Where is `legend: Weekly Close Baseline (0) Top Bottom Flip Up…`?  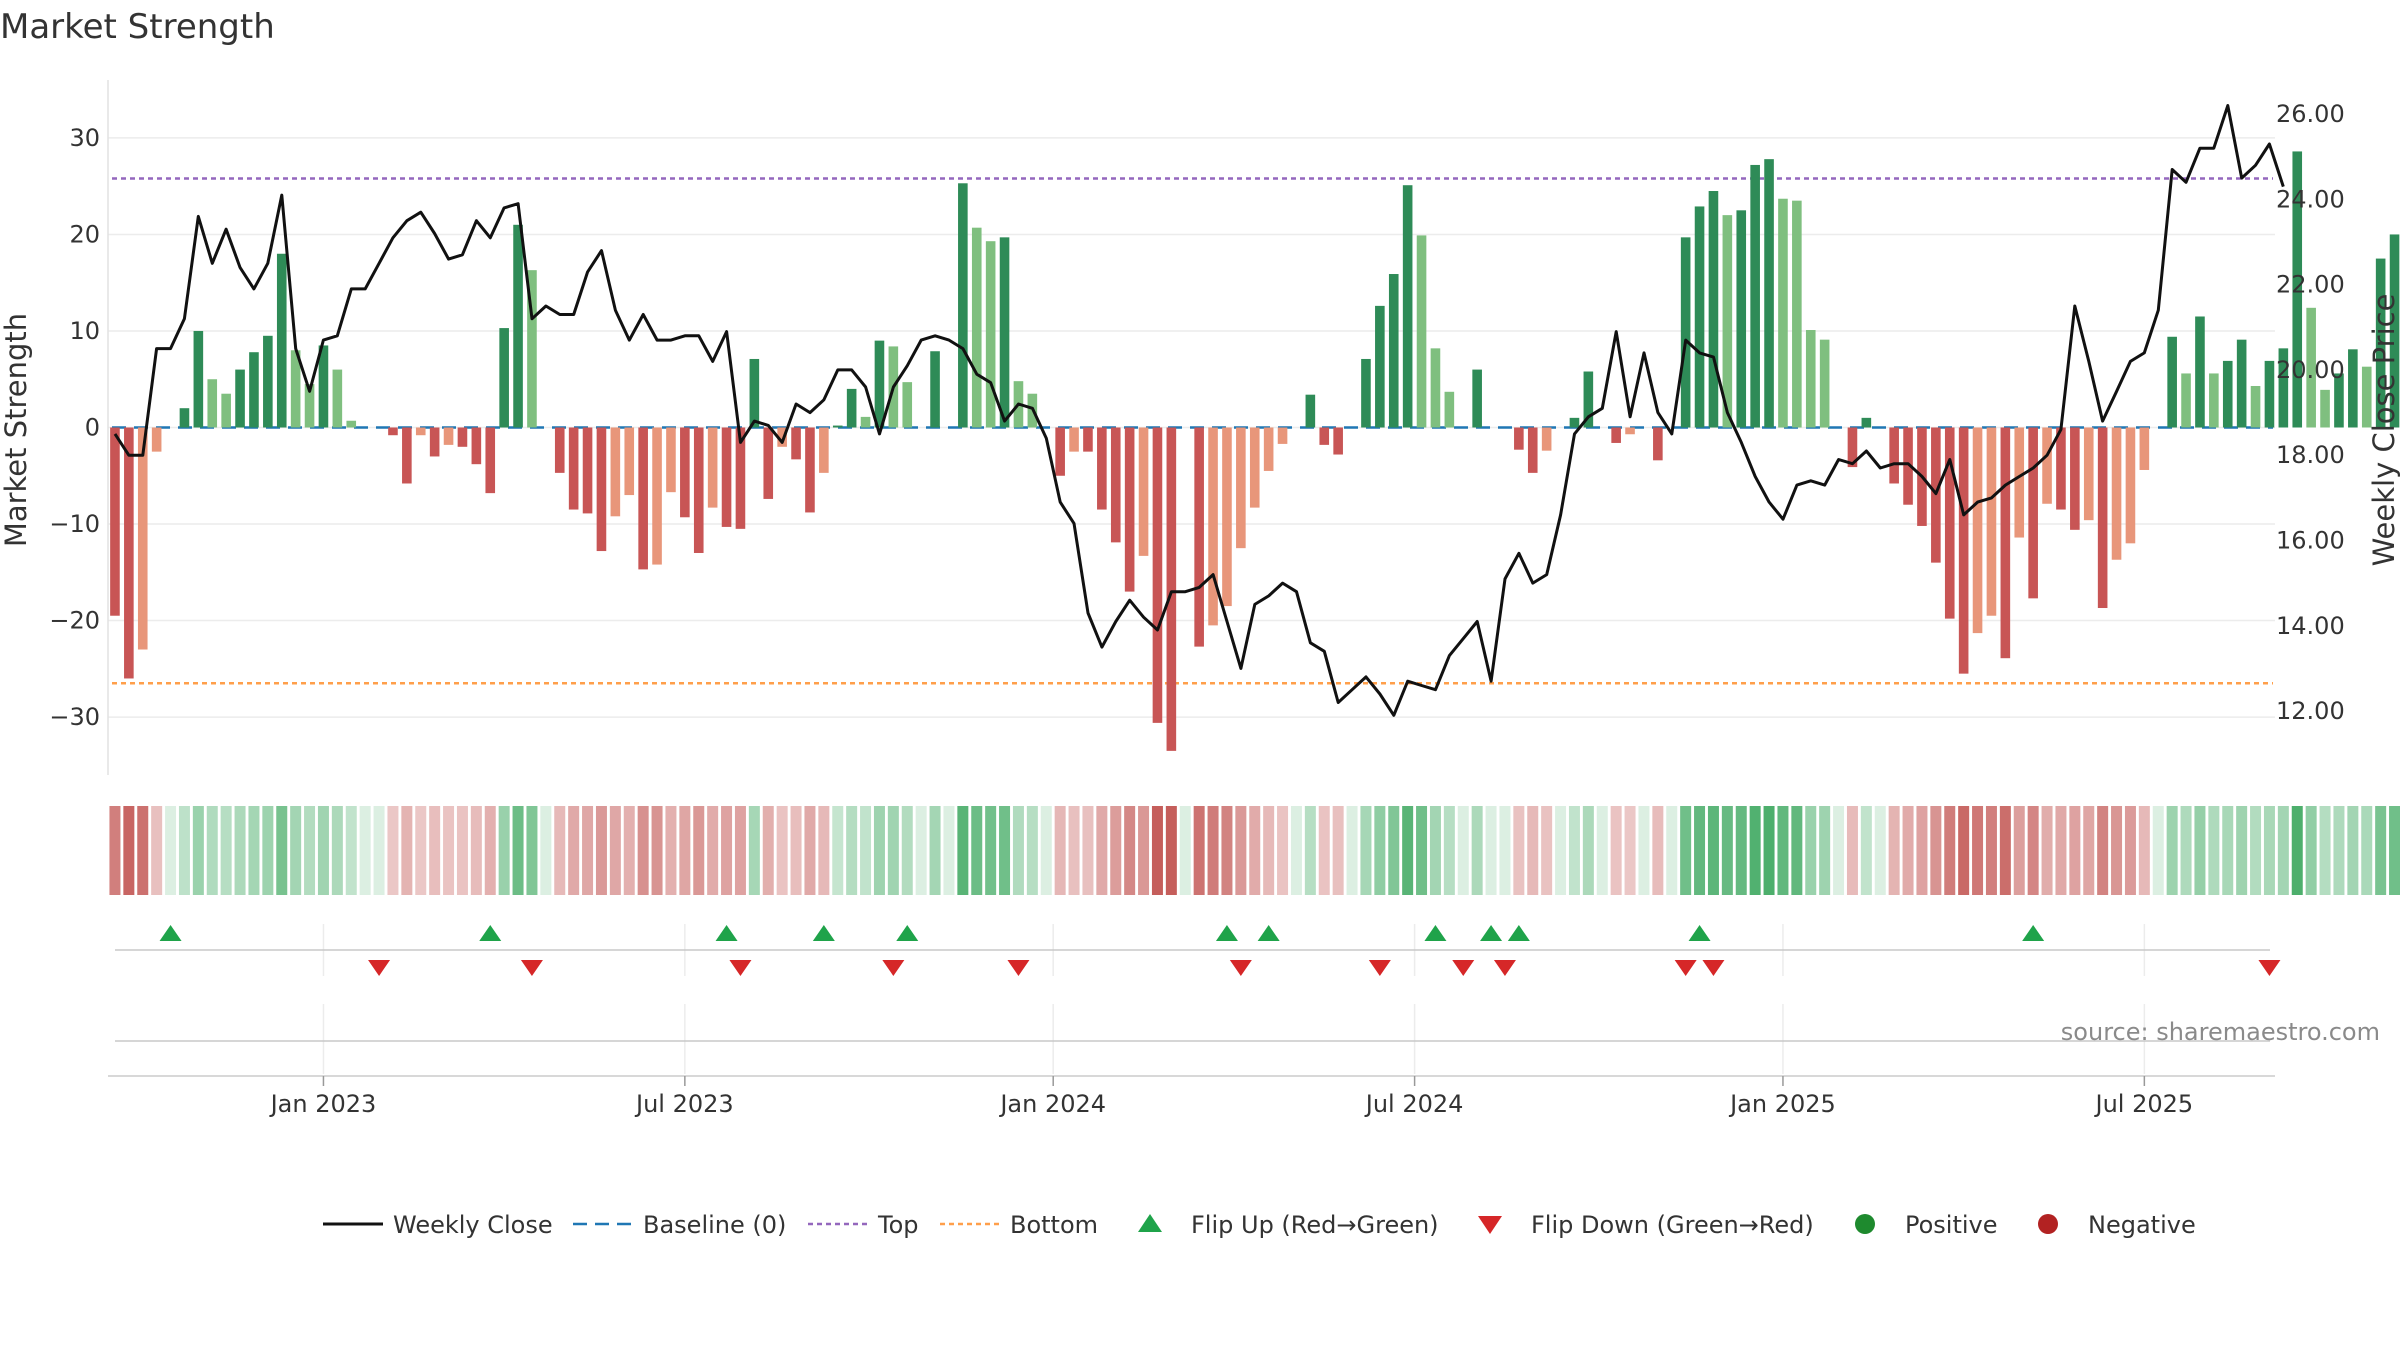
legend: Weekly Close Baseline (0) Top Bottom Flip Up… is located at coordinates (1259, 1225).